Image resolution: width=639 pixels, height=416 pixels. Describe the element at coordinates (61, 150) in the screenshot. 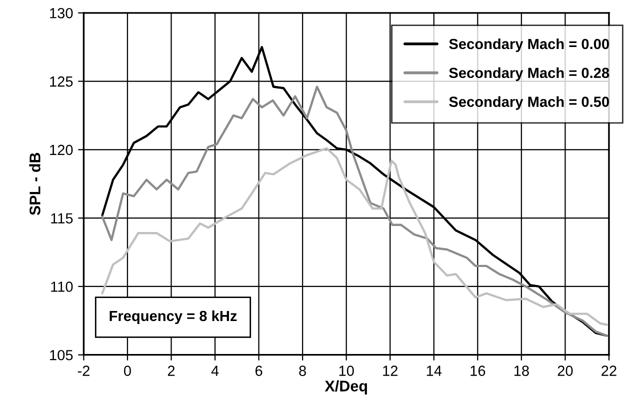

I see `y-tick-label: 120` at that location.